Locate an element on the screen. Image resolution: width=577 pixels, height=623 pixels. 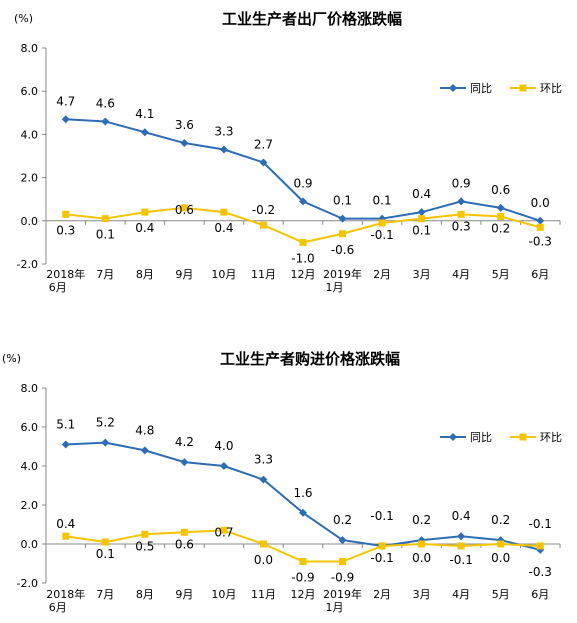
data-label-同比: 4.1 is located at coordinates (144, 114).